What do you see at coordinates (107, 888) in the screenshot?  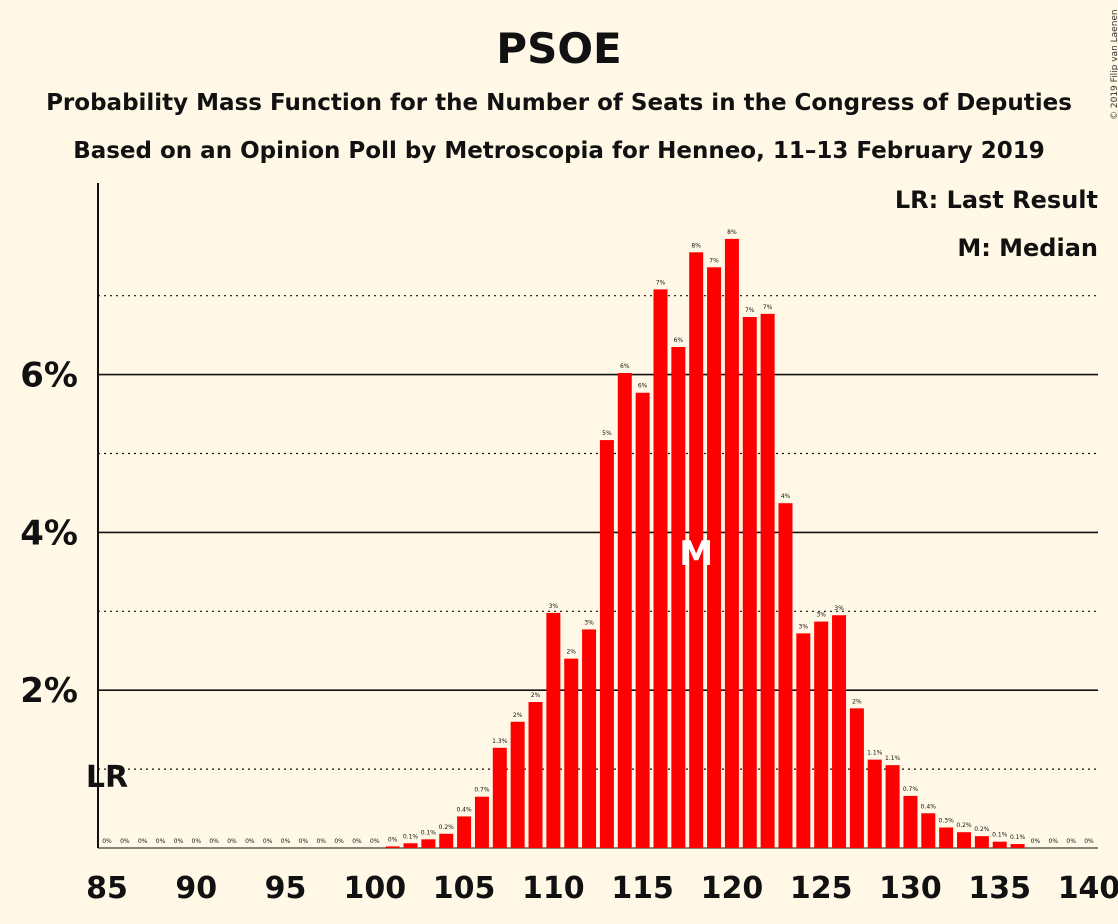 I see `x-tick-label: 85` at bounding box center [107, 888].